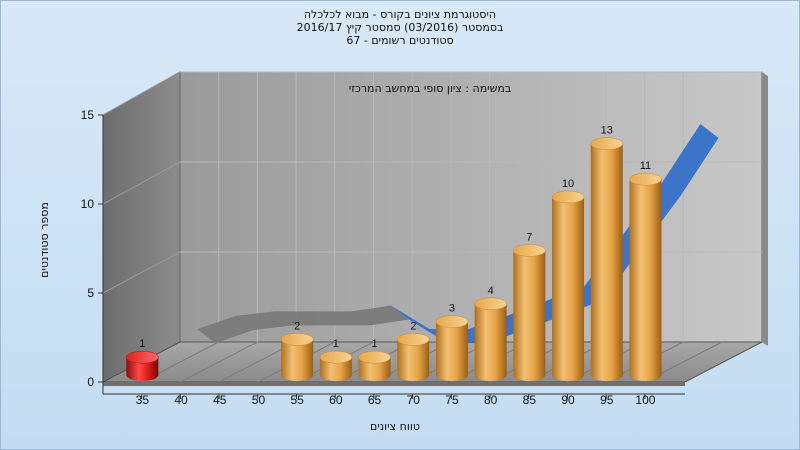 The height and width of the screenshot is (450, 800). Describe the element at coordinates (568, 184) in the screenshot. I see `bar-value-label: 10` at that location.